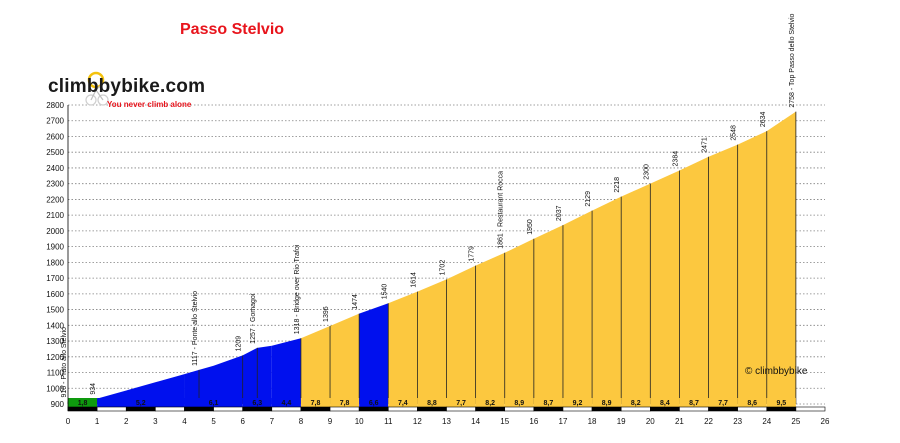  I want to click on y-tick-label: 2400, so click(55, 168).